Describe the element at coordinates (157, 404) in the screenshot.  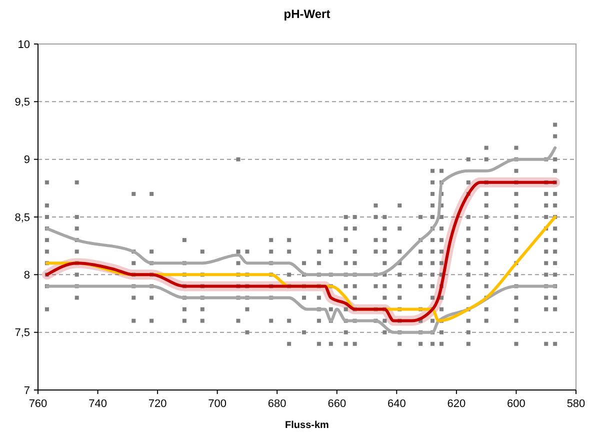
I see `x-tick-label: 720` at that location.